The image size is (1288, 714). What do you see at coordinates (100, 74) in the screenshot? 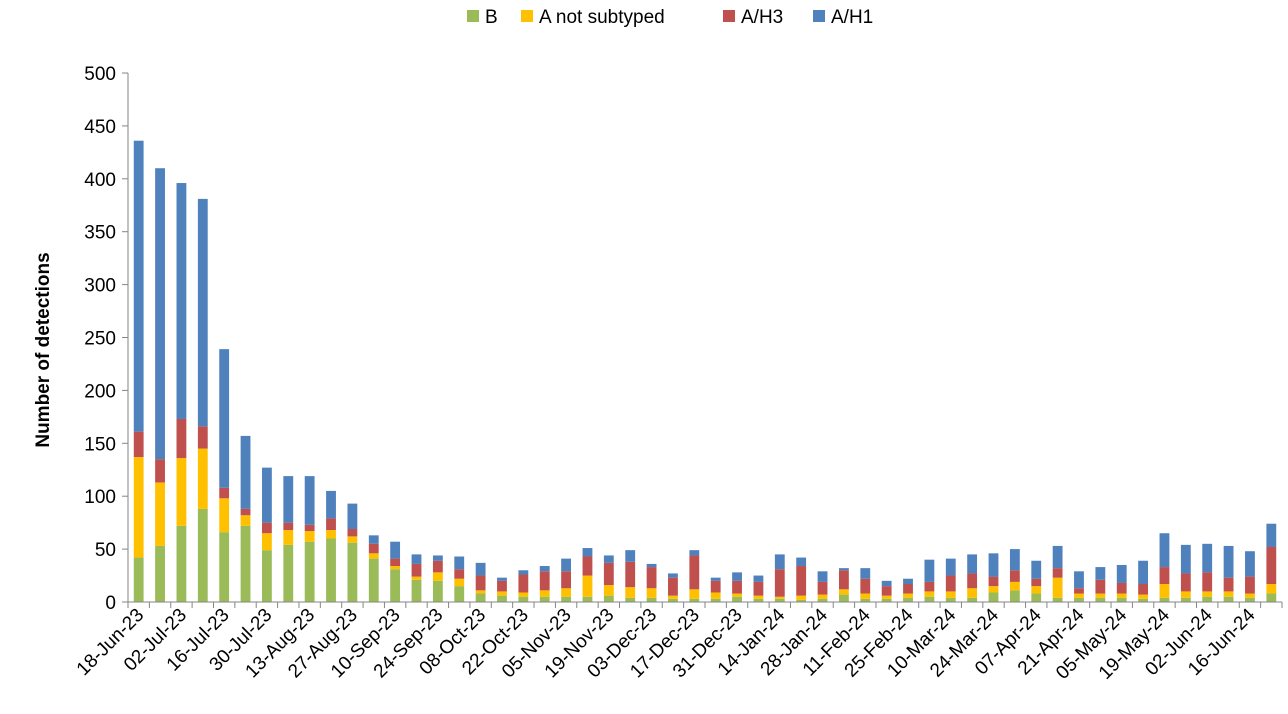
I see `y-tick-label: 500` at bounding box center [100, 74].